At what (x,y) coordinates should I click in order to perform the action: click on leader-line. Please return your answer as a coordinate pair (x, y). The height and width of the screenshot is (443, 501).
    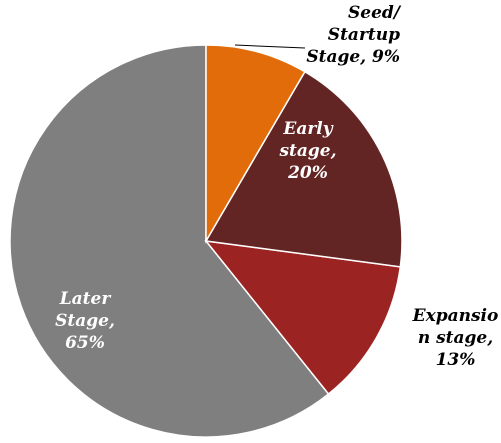
    Looking at the image, I should click on (270, 46).